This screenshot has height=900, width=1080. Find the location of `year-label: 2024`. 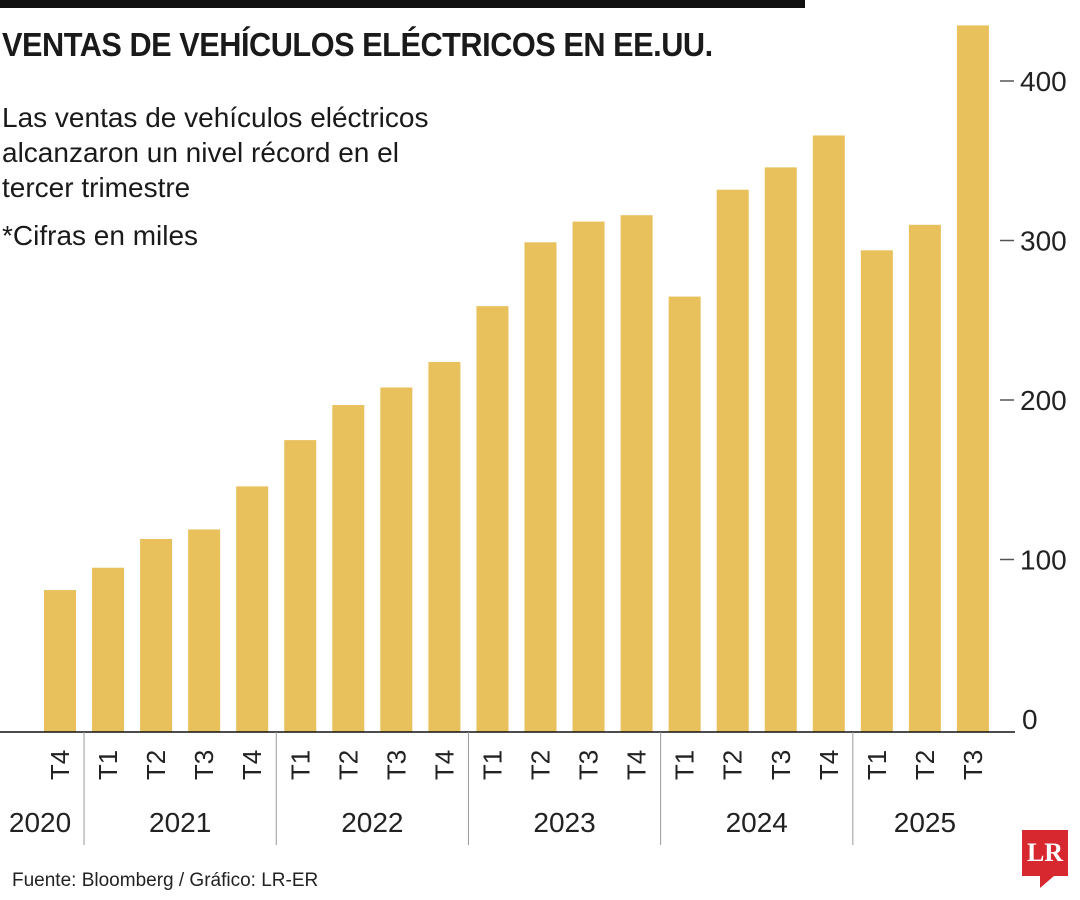

year-label: 2024 is located at coordinates (757, 822).